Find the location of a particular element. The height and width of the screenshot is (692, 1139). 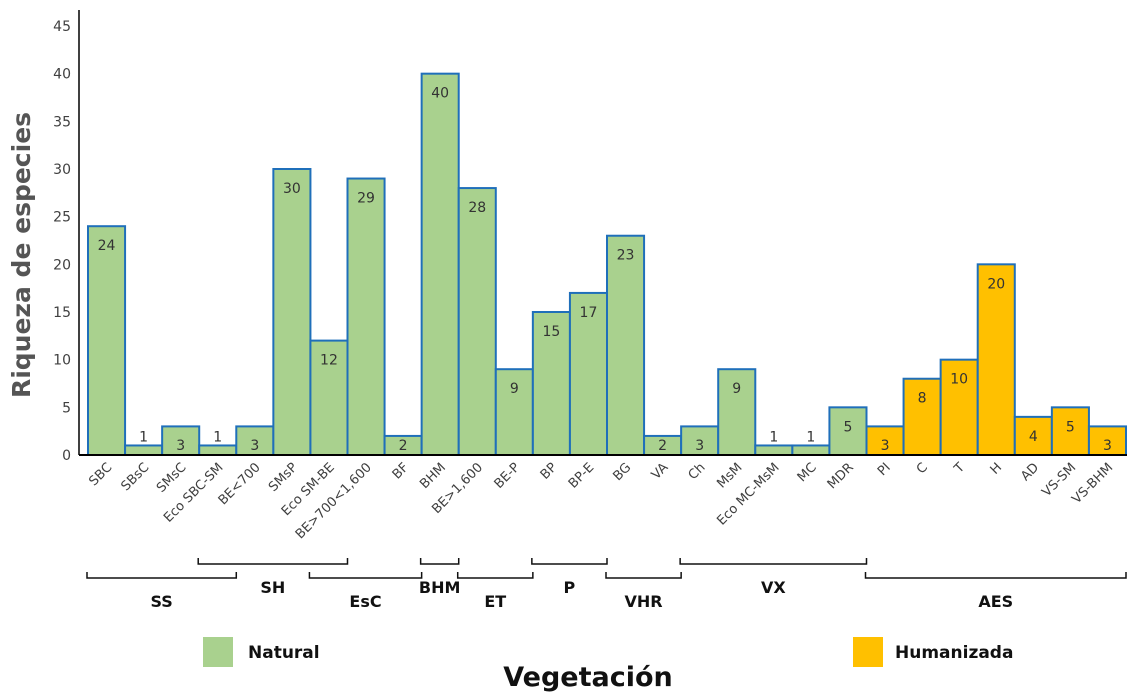

bar-value-label: 8 is located at coordinates (922, 399).